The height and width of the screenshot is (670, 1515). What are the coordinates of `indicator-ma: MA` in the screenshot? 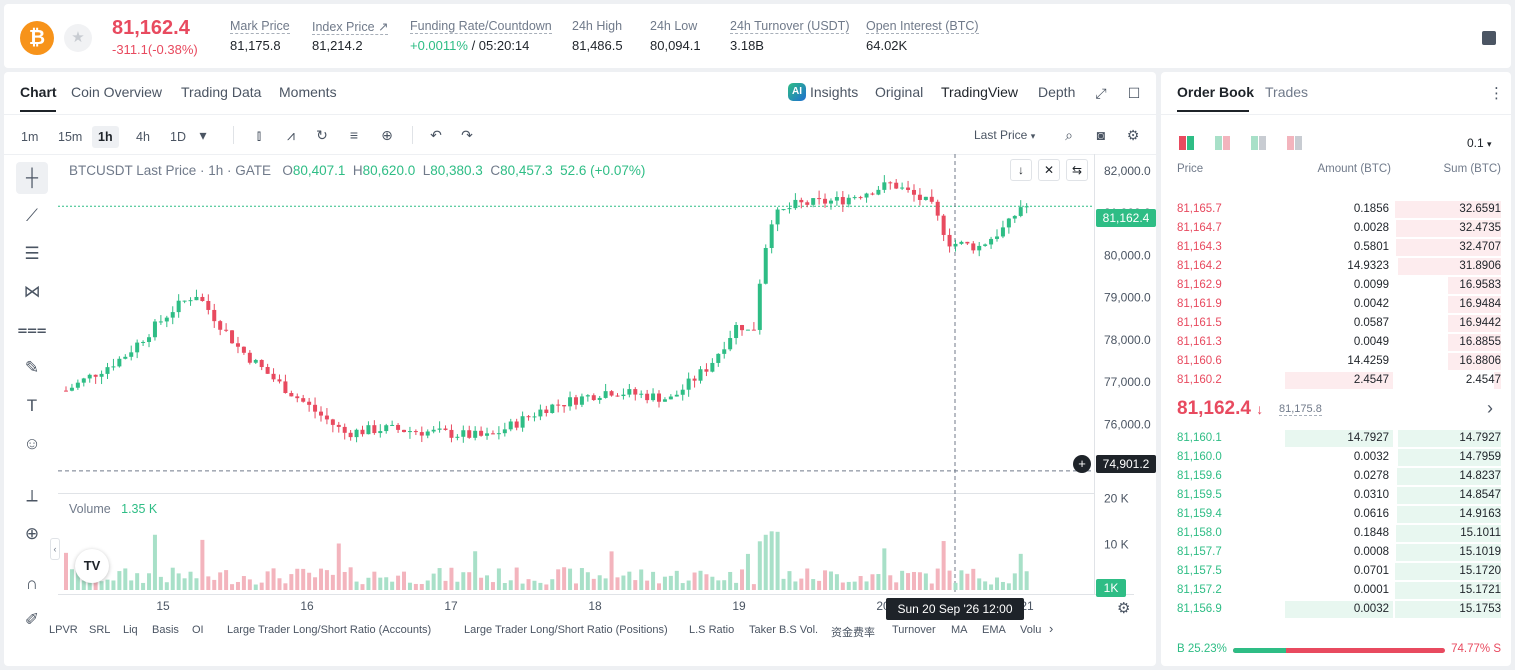 It's located at (959, 630).